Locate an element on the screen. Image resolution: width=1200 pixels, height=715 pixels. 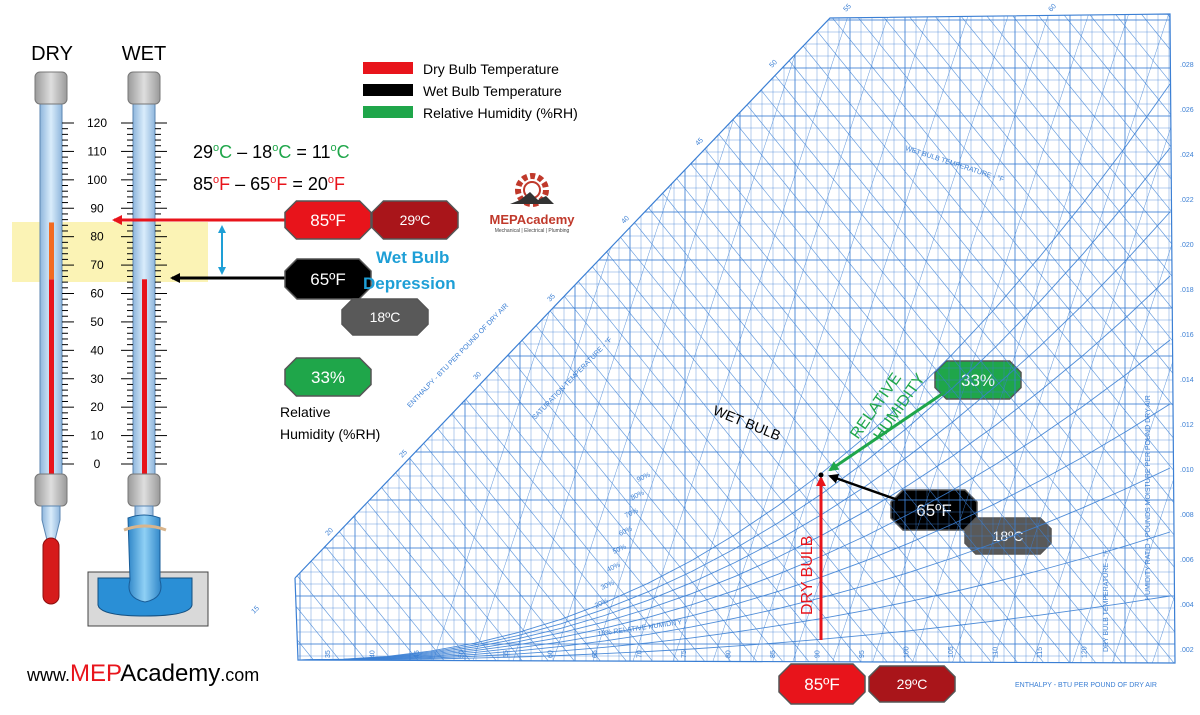
state-point is located at coordinates (821, 475).